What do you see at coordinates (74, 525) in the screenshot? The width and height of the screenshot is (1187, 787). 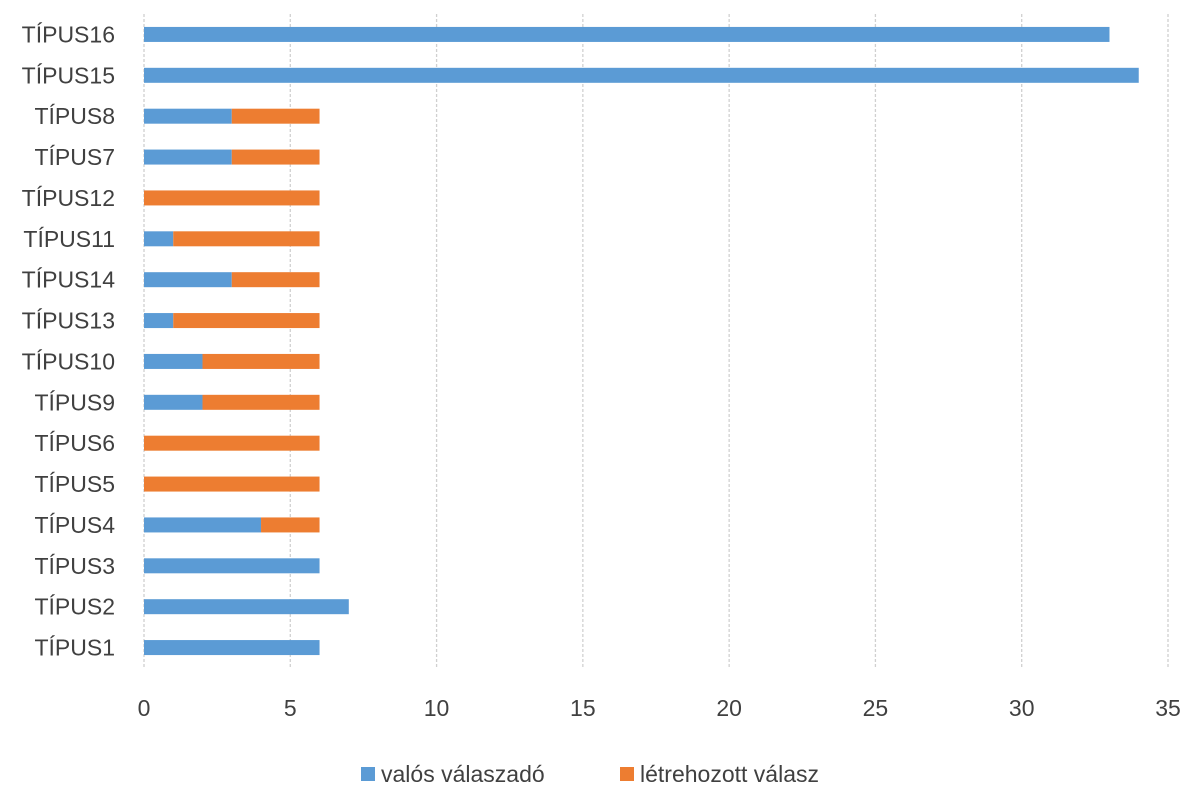 I see `category-label-típus4: TÍPUS4` at bounding box center [74, 525].